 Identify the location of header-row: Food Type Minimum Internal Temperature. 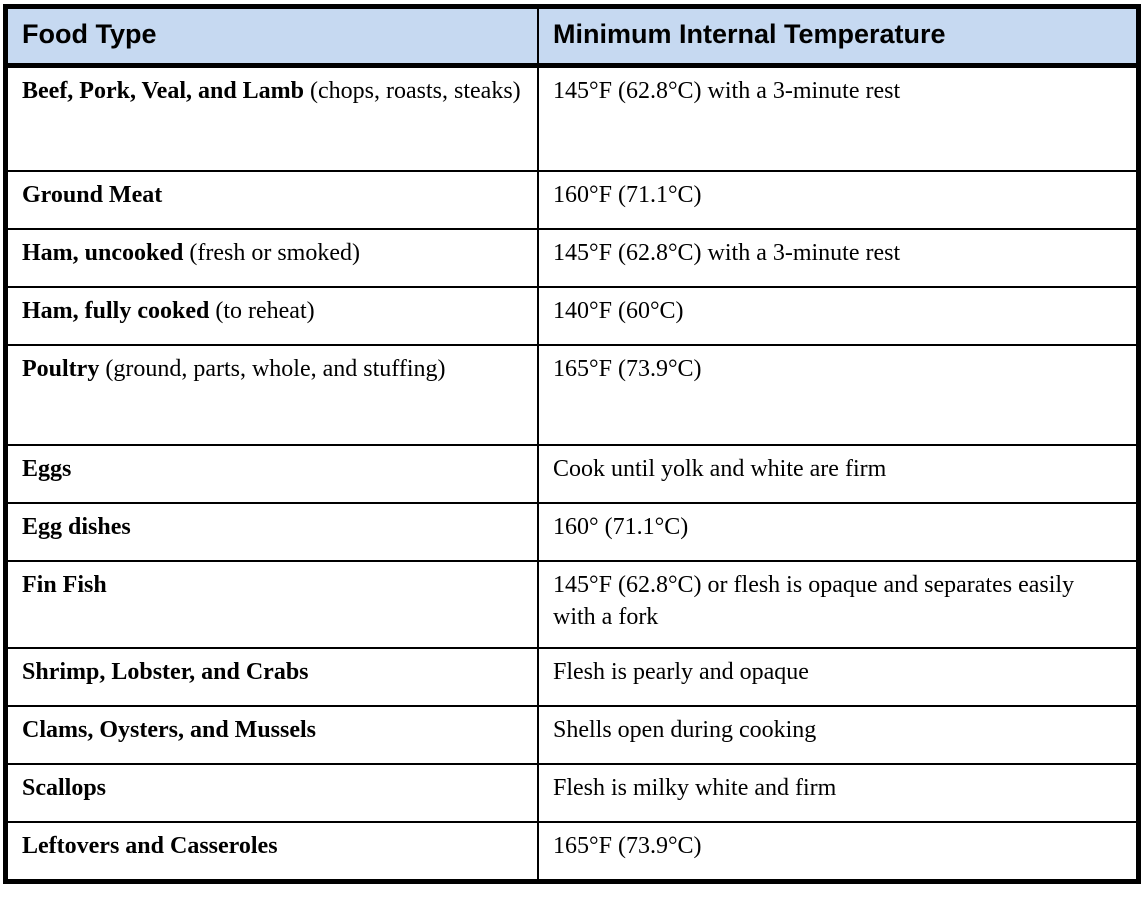
(572, 36).